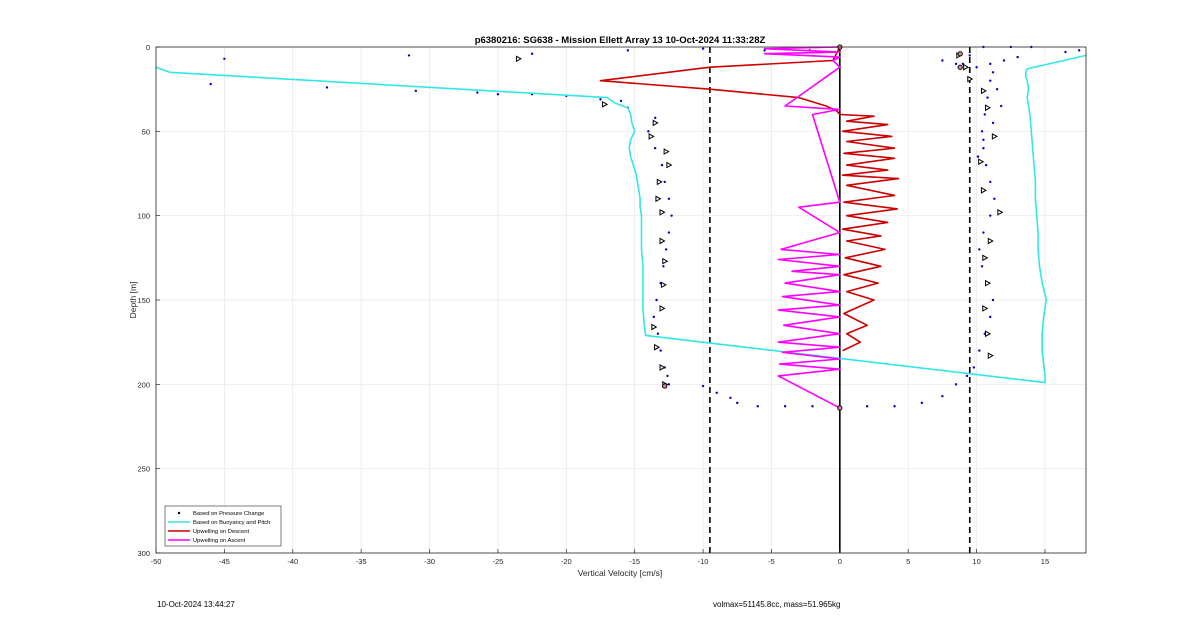  Describe the element at coordinates (143, 469) in the screenshot. I see `y-tick-label: 250` at that location.